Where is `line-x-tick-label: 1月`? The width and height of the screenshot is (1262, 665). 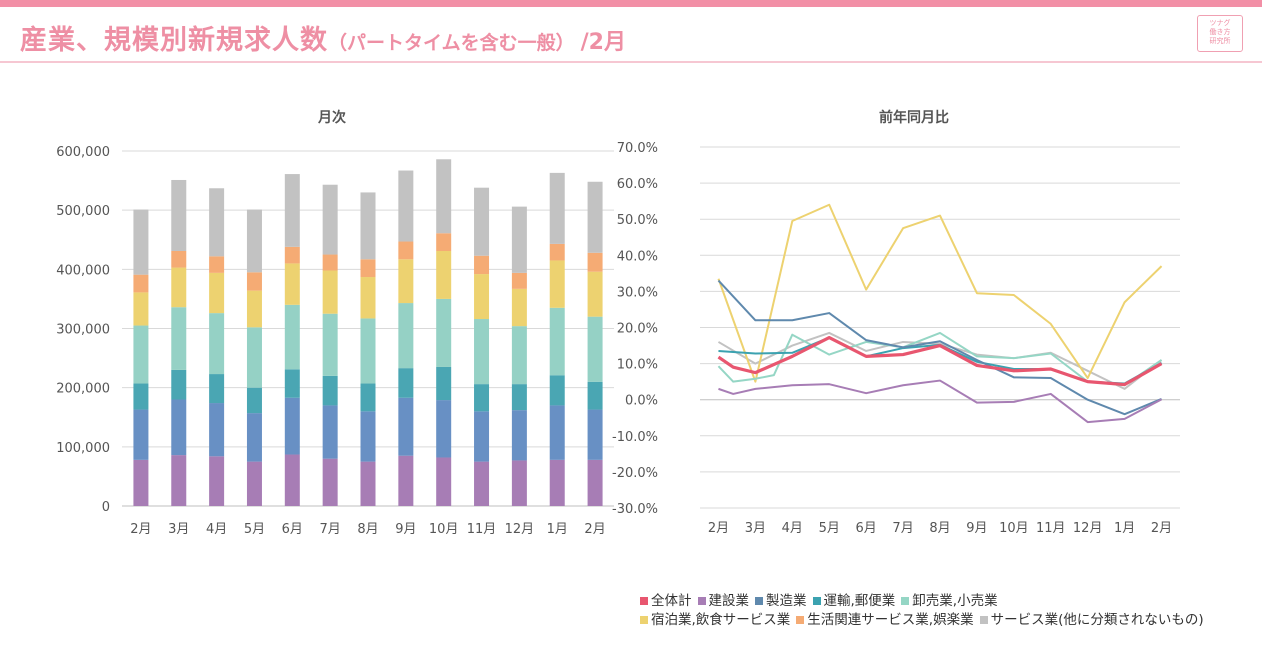 line-x-tick-label: 1月 is located at coordinates (1124, 528).